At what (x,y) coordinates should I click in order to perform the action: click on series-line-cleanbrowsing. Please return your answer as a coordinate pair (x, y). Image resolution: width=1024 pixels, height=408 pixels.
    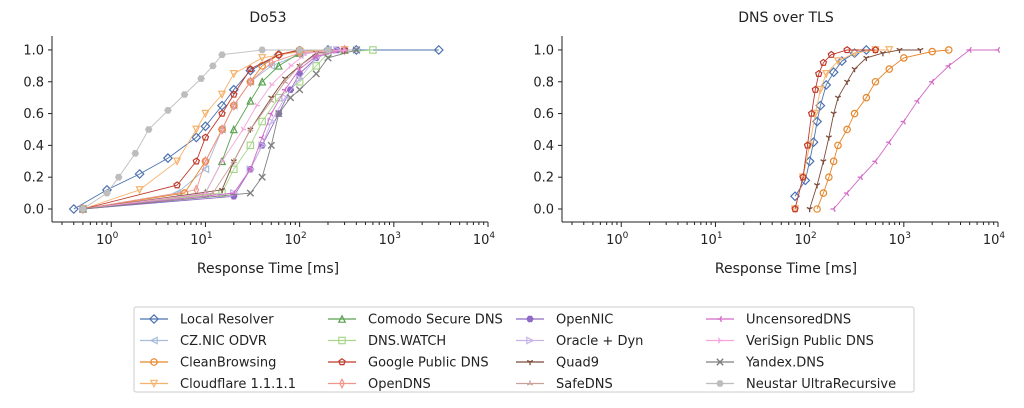
    Looking at the image, I should click on (213, 129).